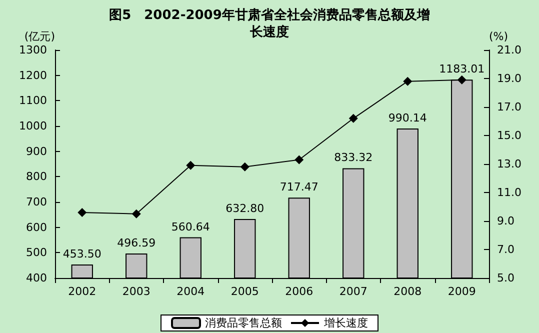 Image resolution: width=539 pixels, height=333 pixels. I want to click on y2-tick-label: 21.0, so click(509, 50).